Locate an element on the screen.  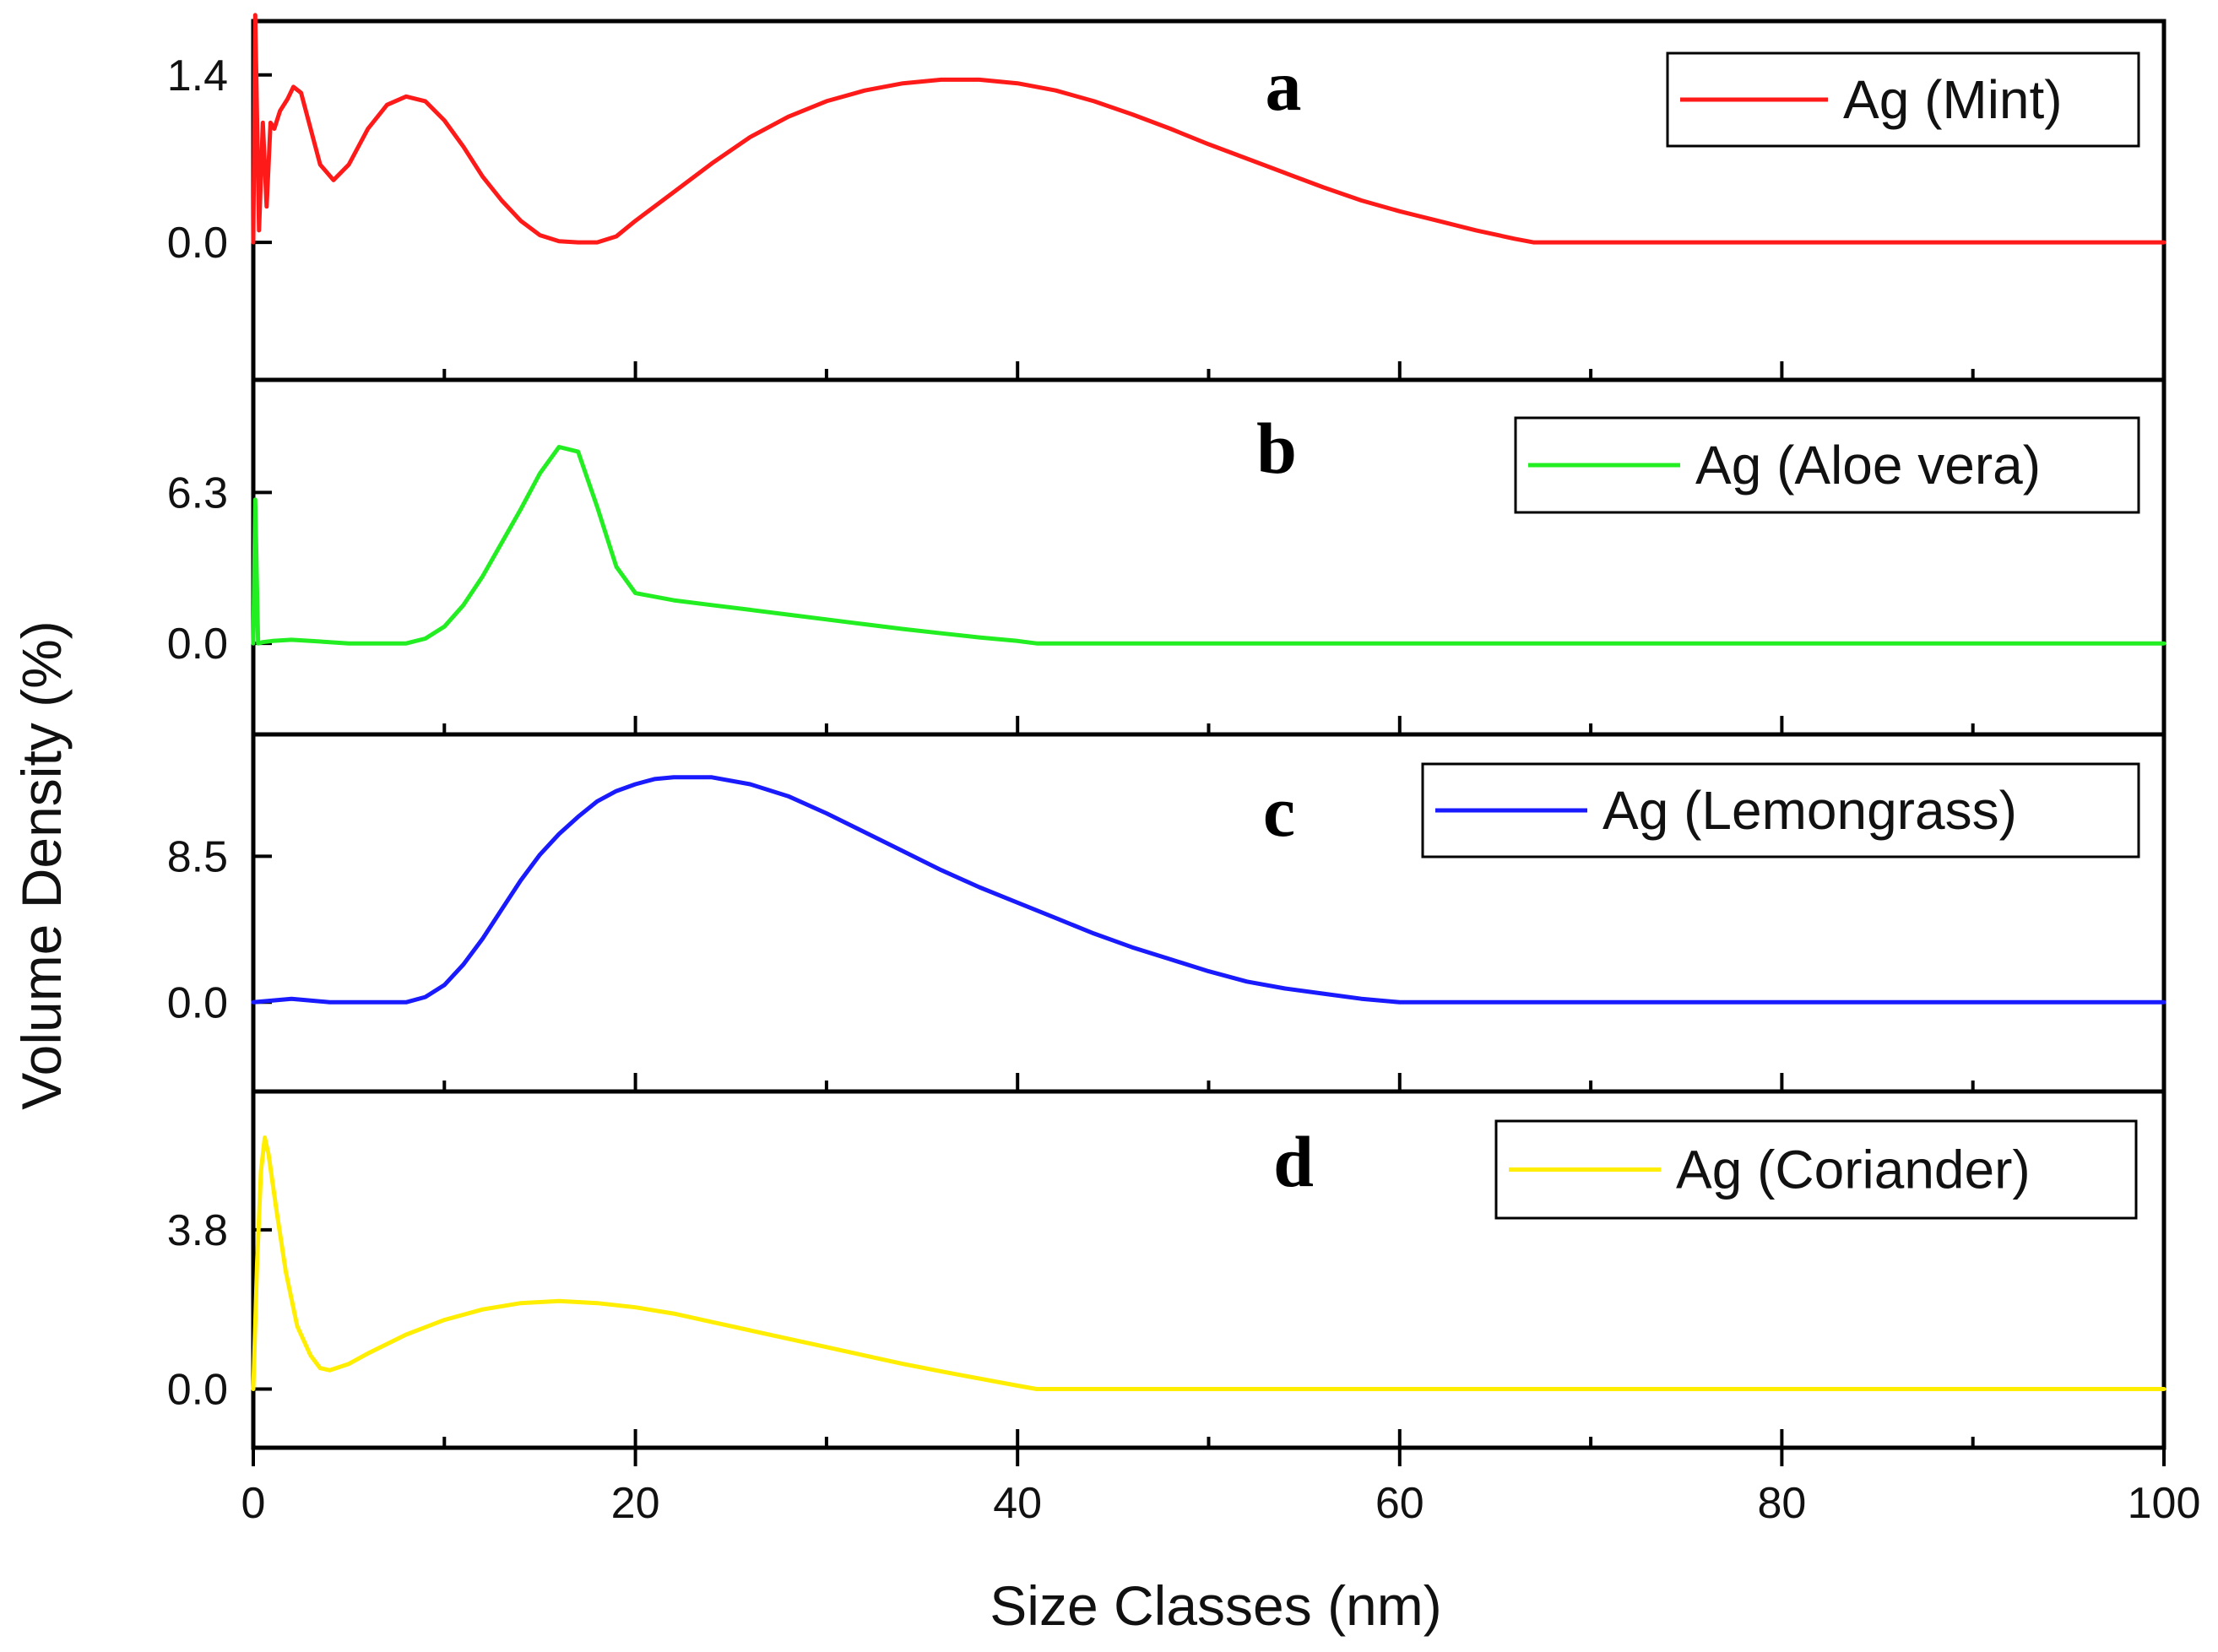
legend-label: Ag (Mint) is located at coordinates (1953, 99).